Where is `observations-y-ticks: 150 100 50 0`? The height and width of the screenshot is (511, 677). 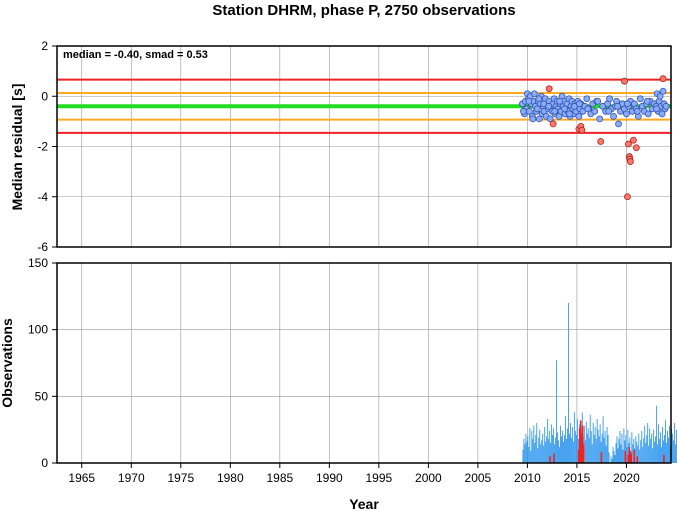
observations-y-ticks: 150 100 50 0 is located at coordinates (42, 363).